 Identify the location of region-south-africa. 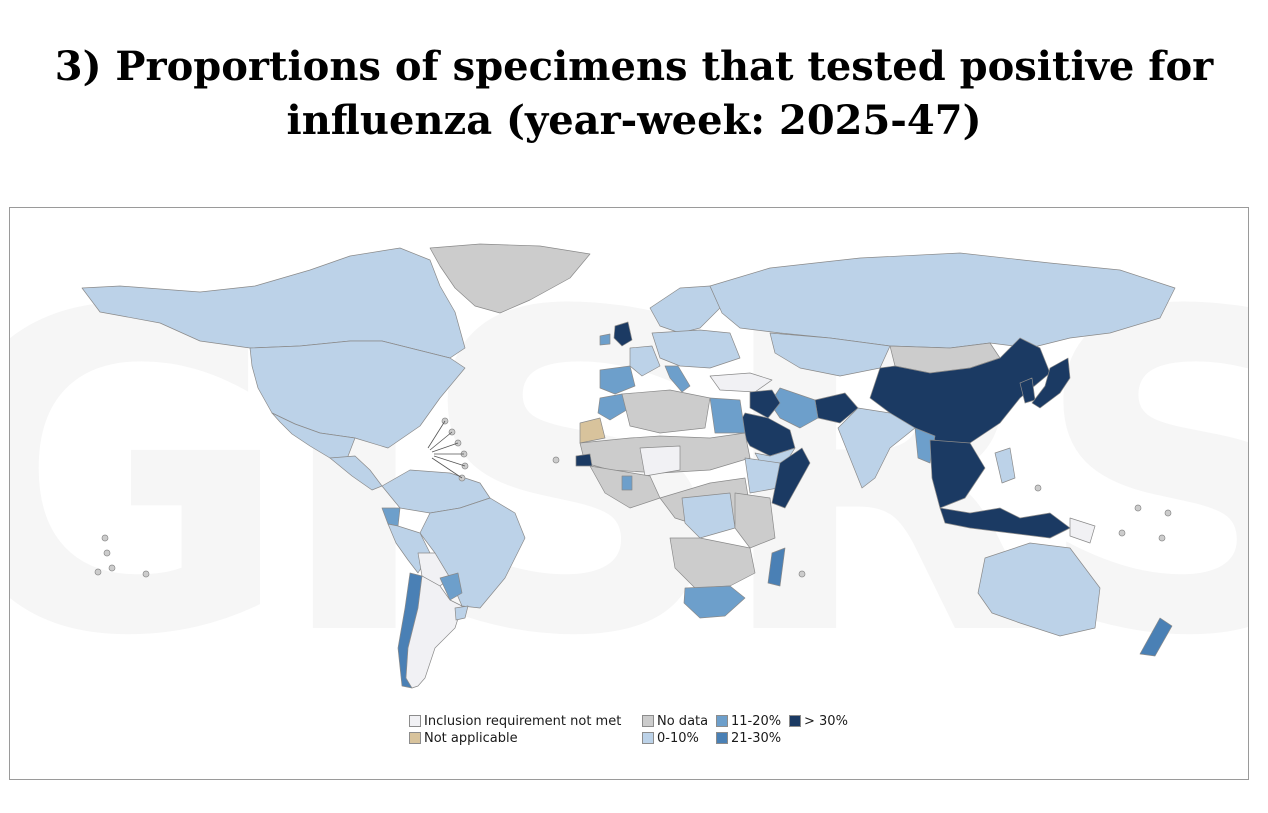
(714, 602).